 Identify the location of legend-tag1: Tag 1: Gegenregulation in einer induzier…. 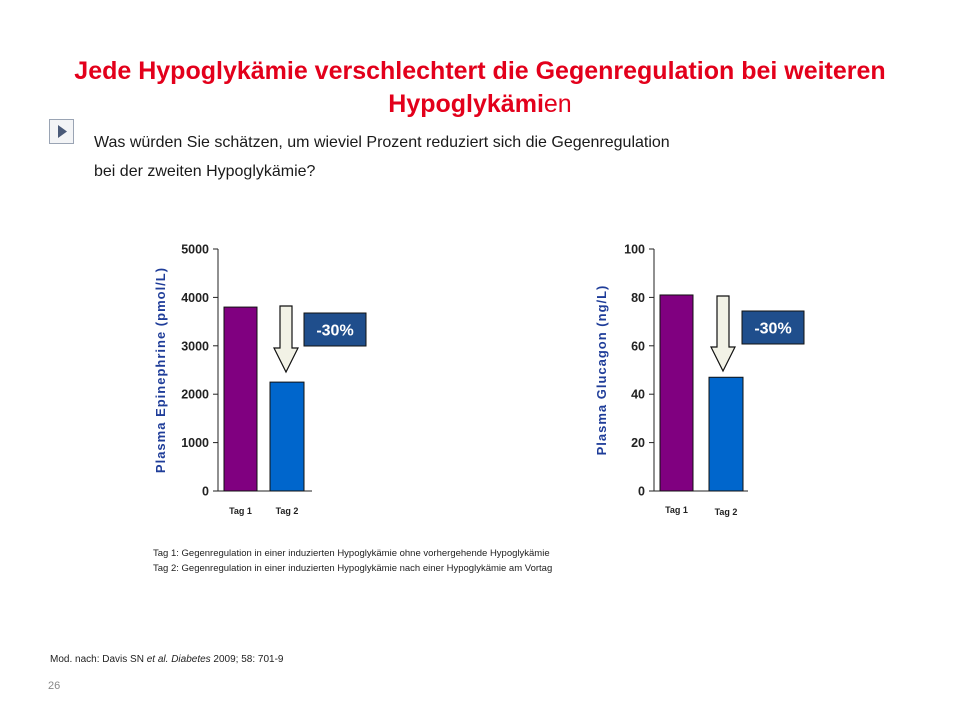
(351, 553).